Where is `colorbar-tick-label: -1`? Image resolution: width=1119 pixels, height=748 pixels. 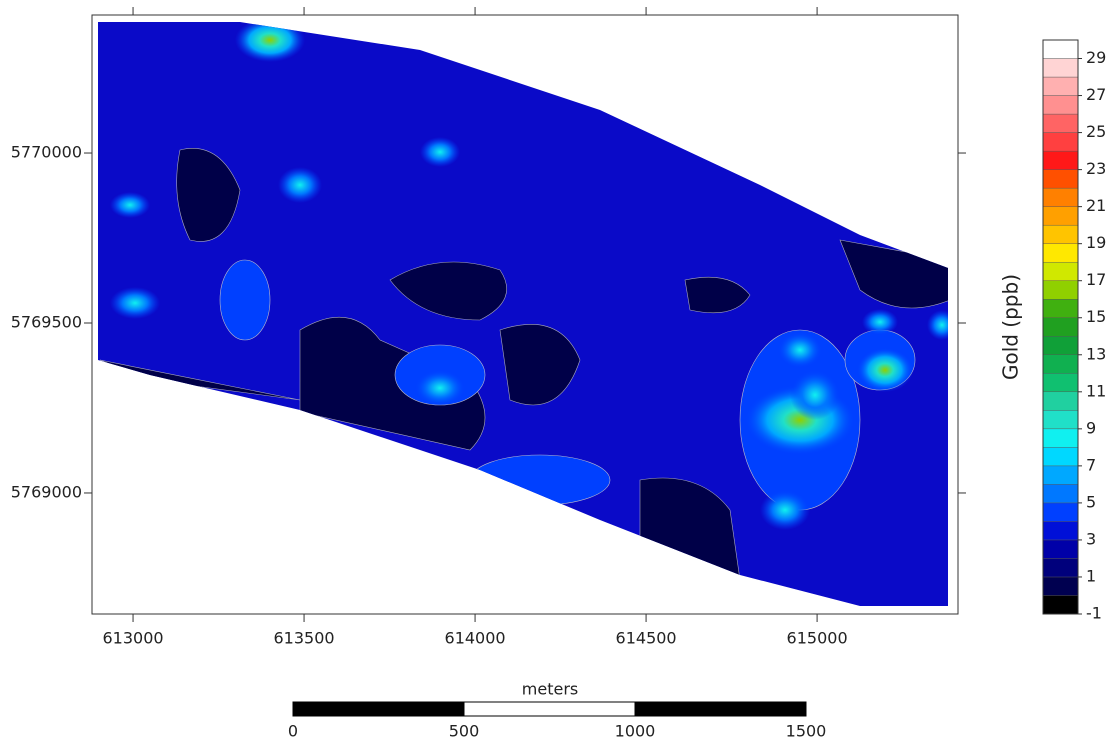 colorbar-tick-label: -1 is located at coordinates (1094, 613).